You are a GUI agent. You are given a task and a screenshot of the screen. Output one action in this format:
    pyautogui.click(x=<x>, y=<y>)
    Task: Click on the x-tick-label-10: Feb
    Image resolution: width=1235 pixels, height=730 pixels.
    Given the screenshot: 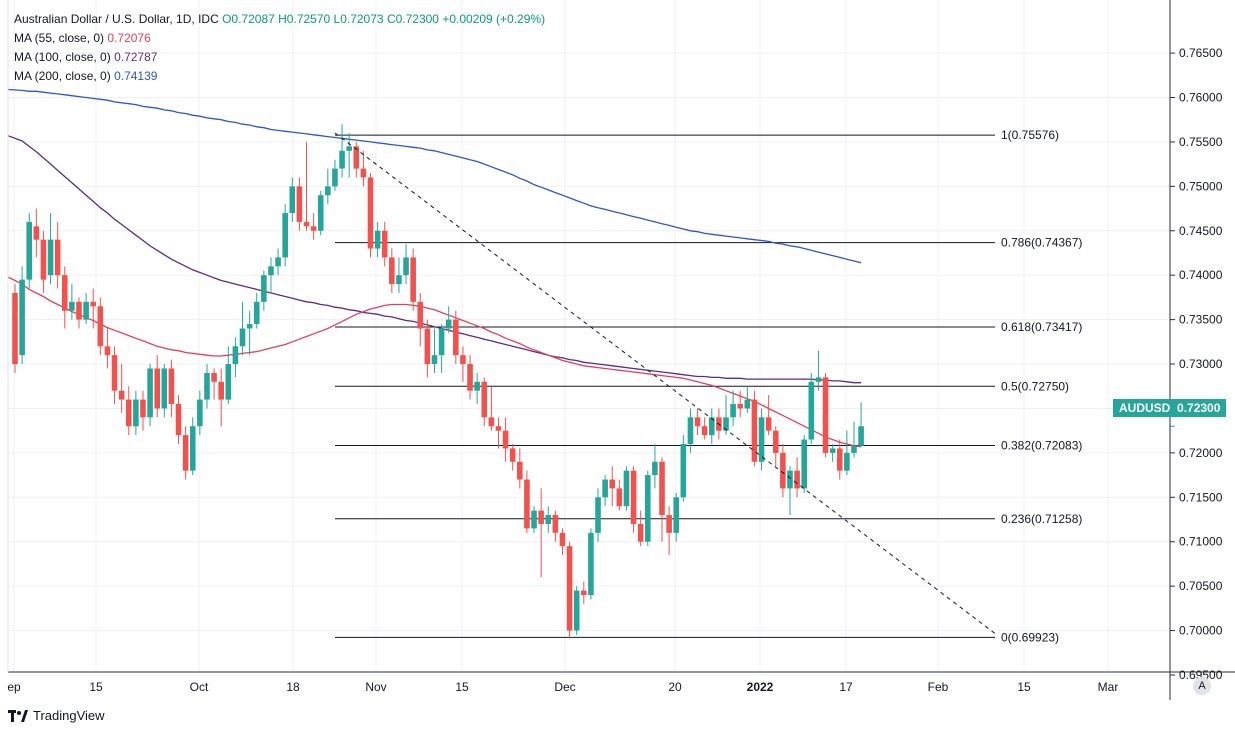 What is the action you would take?
    pyautogui.click(x=938, y=687)
    